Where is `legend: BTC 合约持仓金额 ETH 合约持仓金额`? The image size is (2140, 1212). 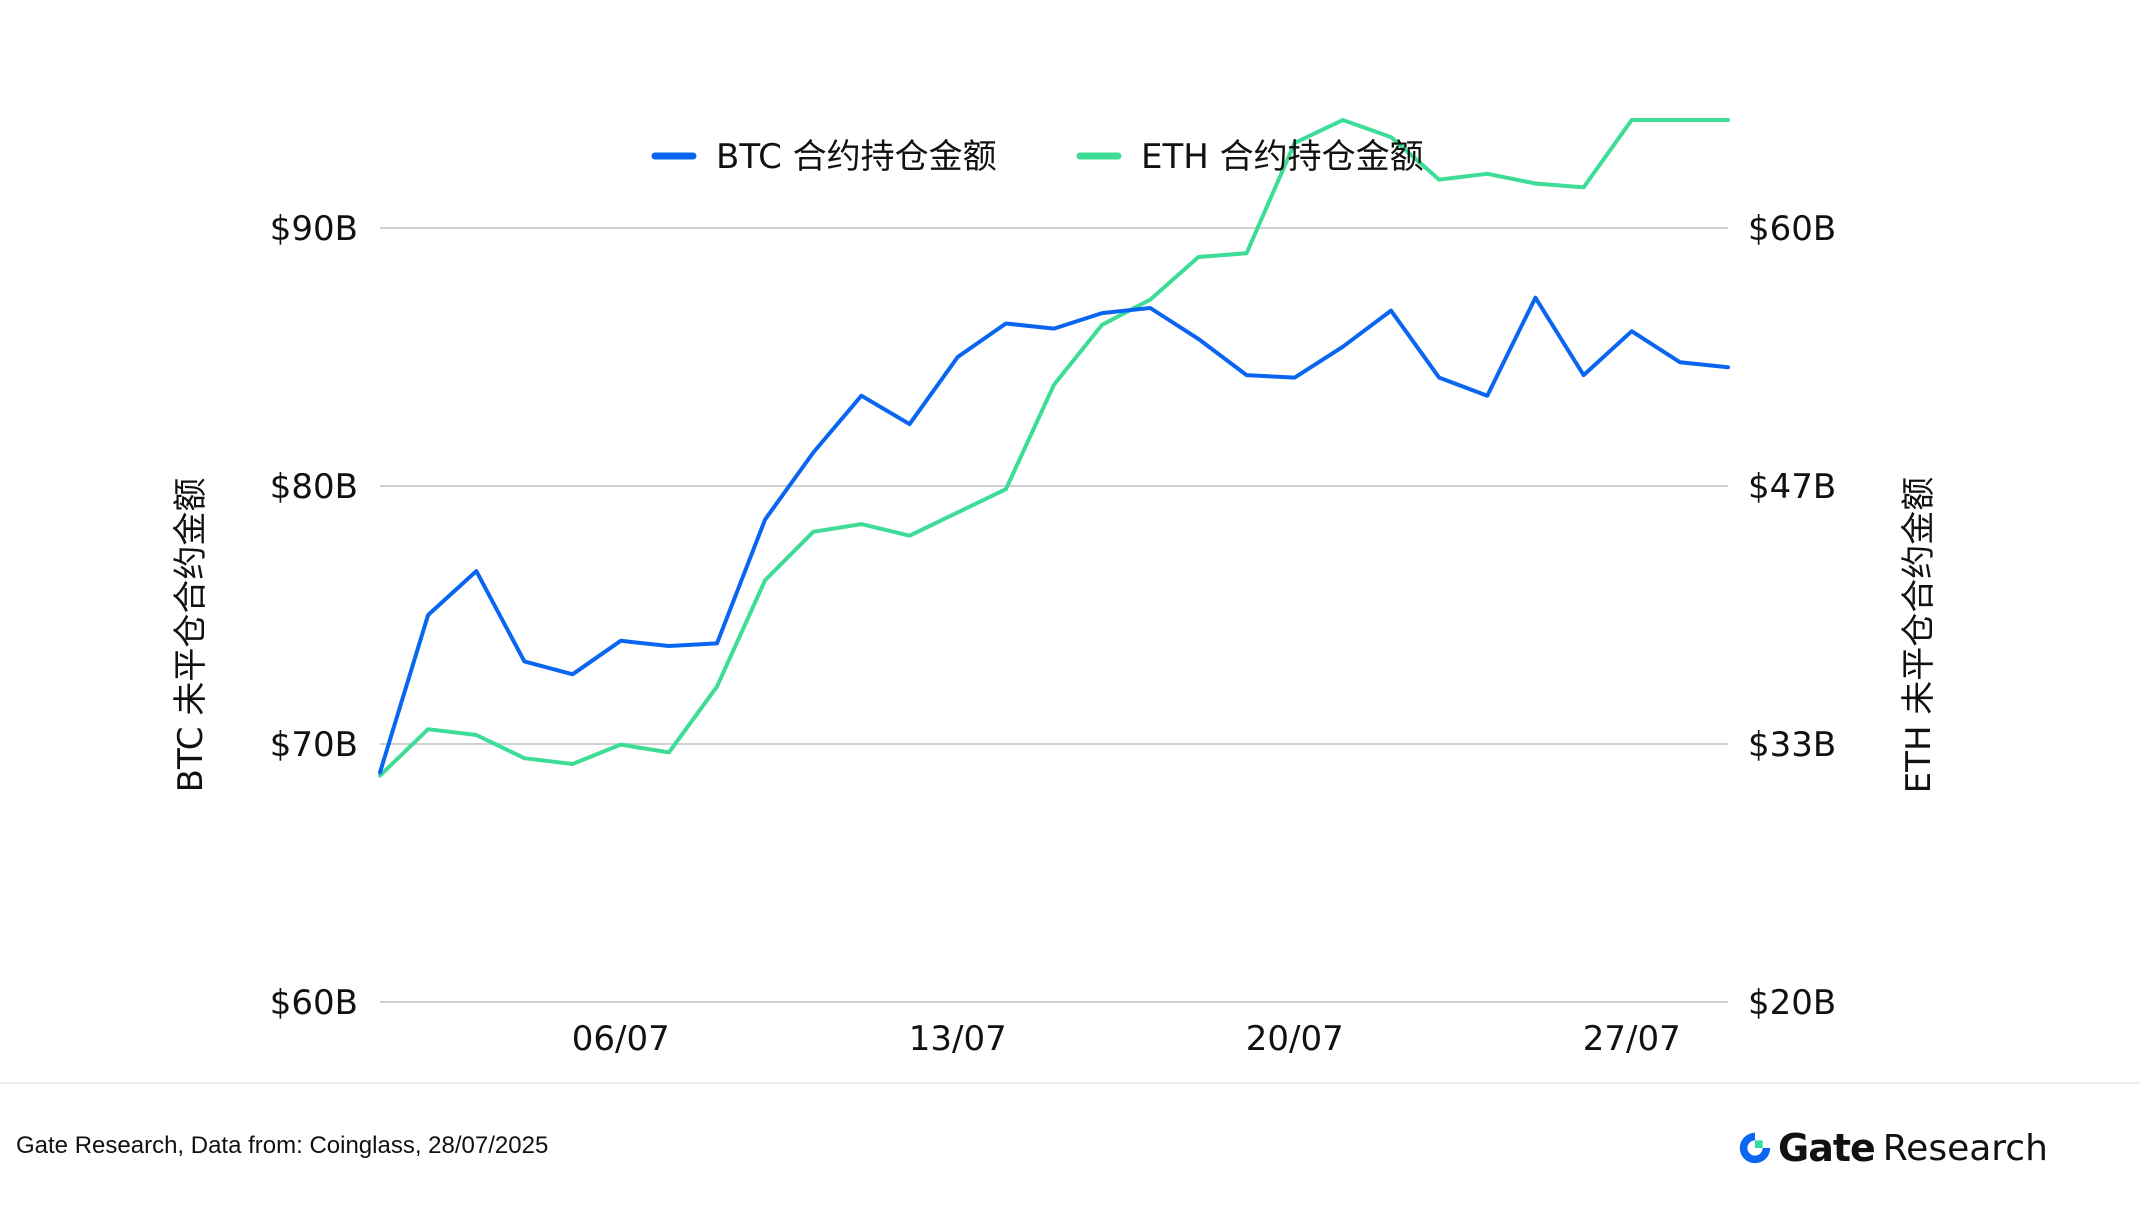 legend: BTC 合约持仓金额 ETH 合约持仓金额 is located at coordinates (1037, 157).